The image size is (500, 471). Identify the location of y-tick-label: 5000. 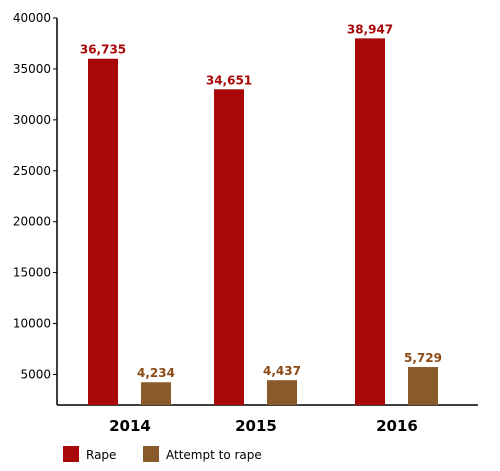
(35, 374).